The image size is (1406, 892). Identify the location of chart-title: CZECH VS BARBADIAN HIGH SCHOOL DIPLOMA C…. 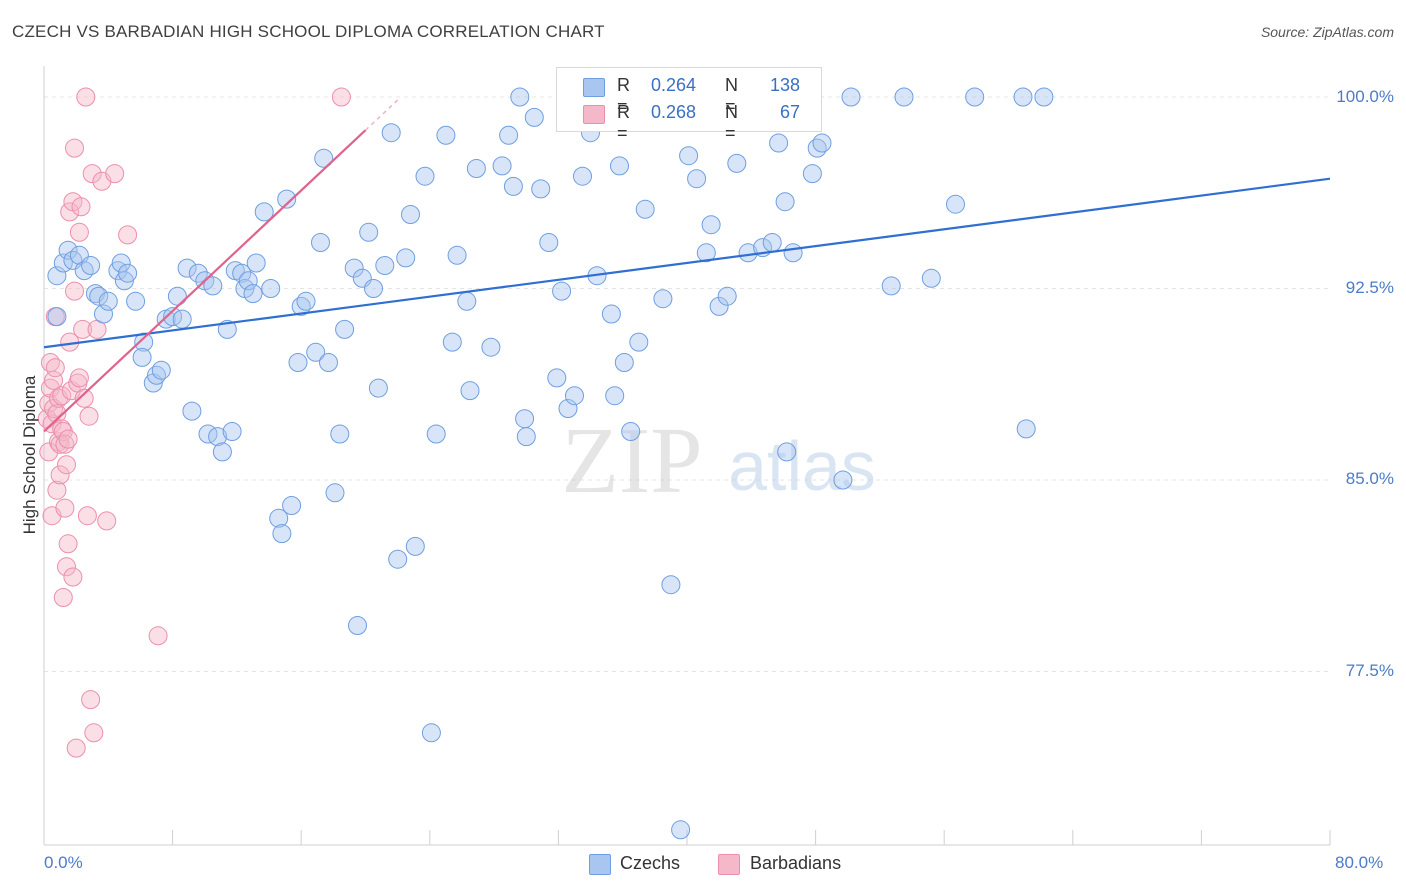
(308, 31).